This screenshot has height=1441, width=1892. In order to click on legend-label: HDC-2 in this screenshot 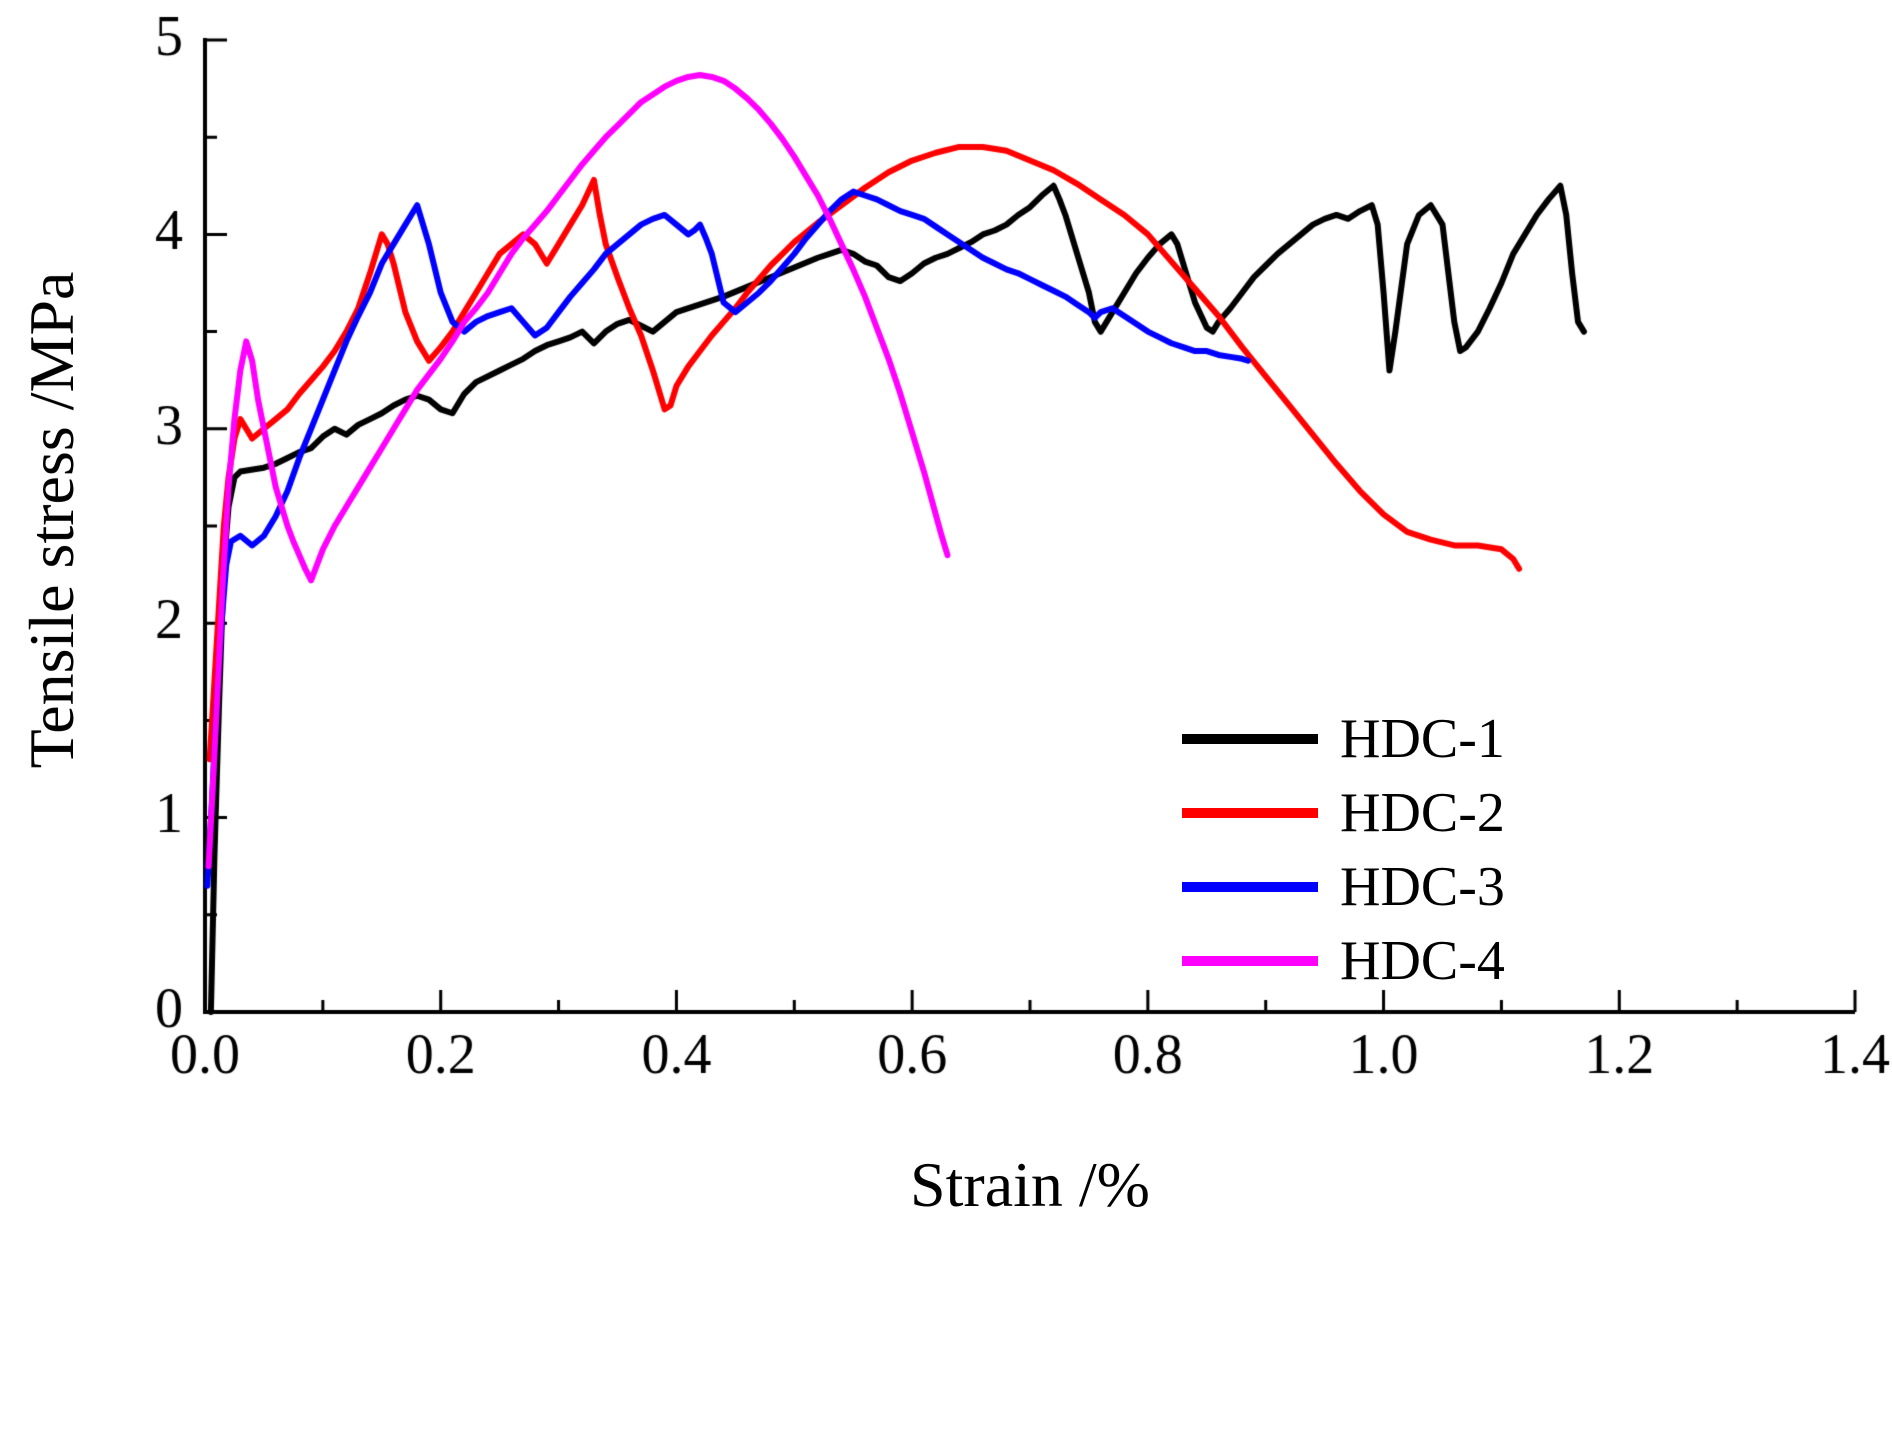, I will do `click(1422, 813)`.